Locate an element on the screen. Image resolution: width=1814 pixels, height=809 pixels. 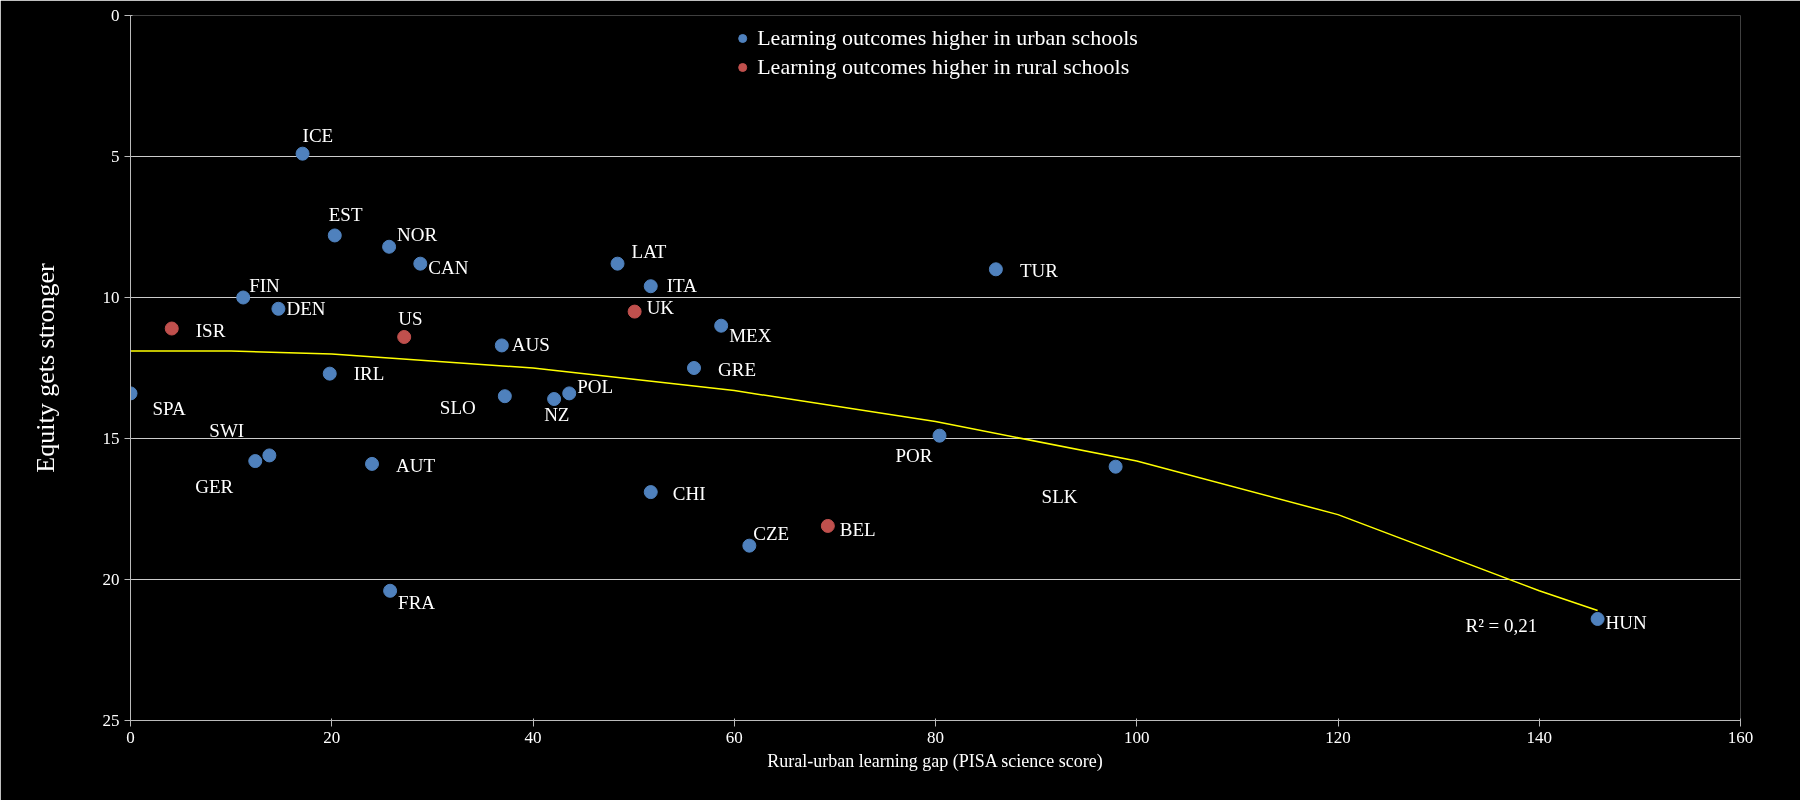
annotation: DEN is located at coordinates (306, 308).